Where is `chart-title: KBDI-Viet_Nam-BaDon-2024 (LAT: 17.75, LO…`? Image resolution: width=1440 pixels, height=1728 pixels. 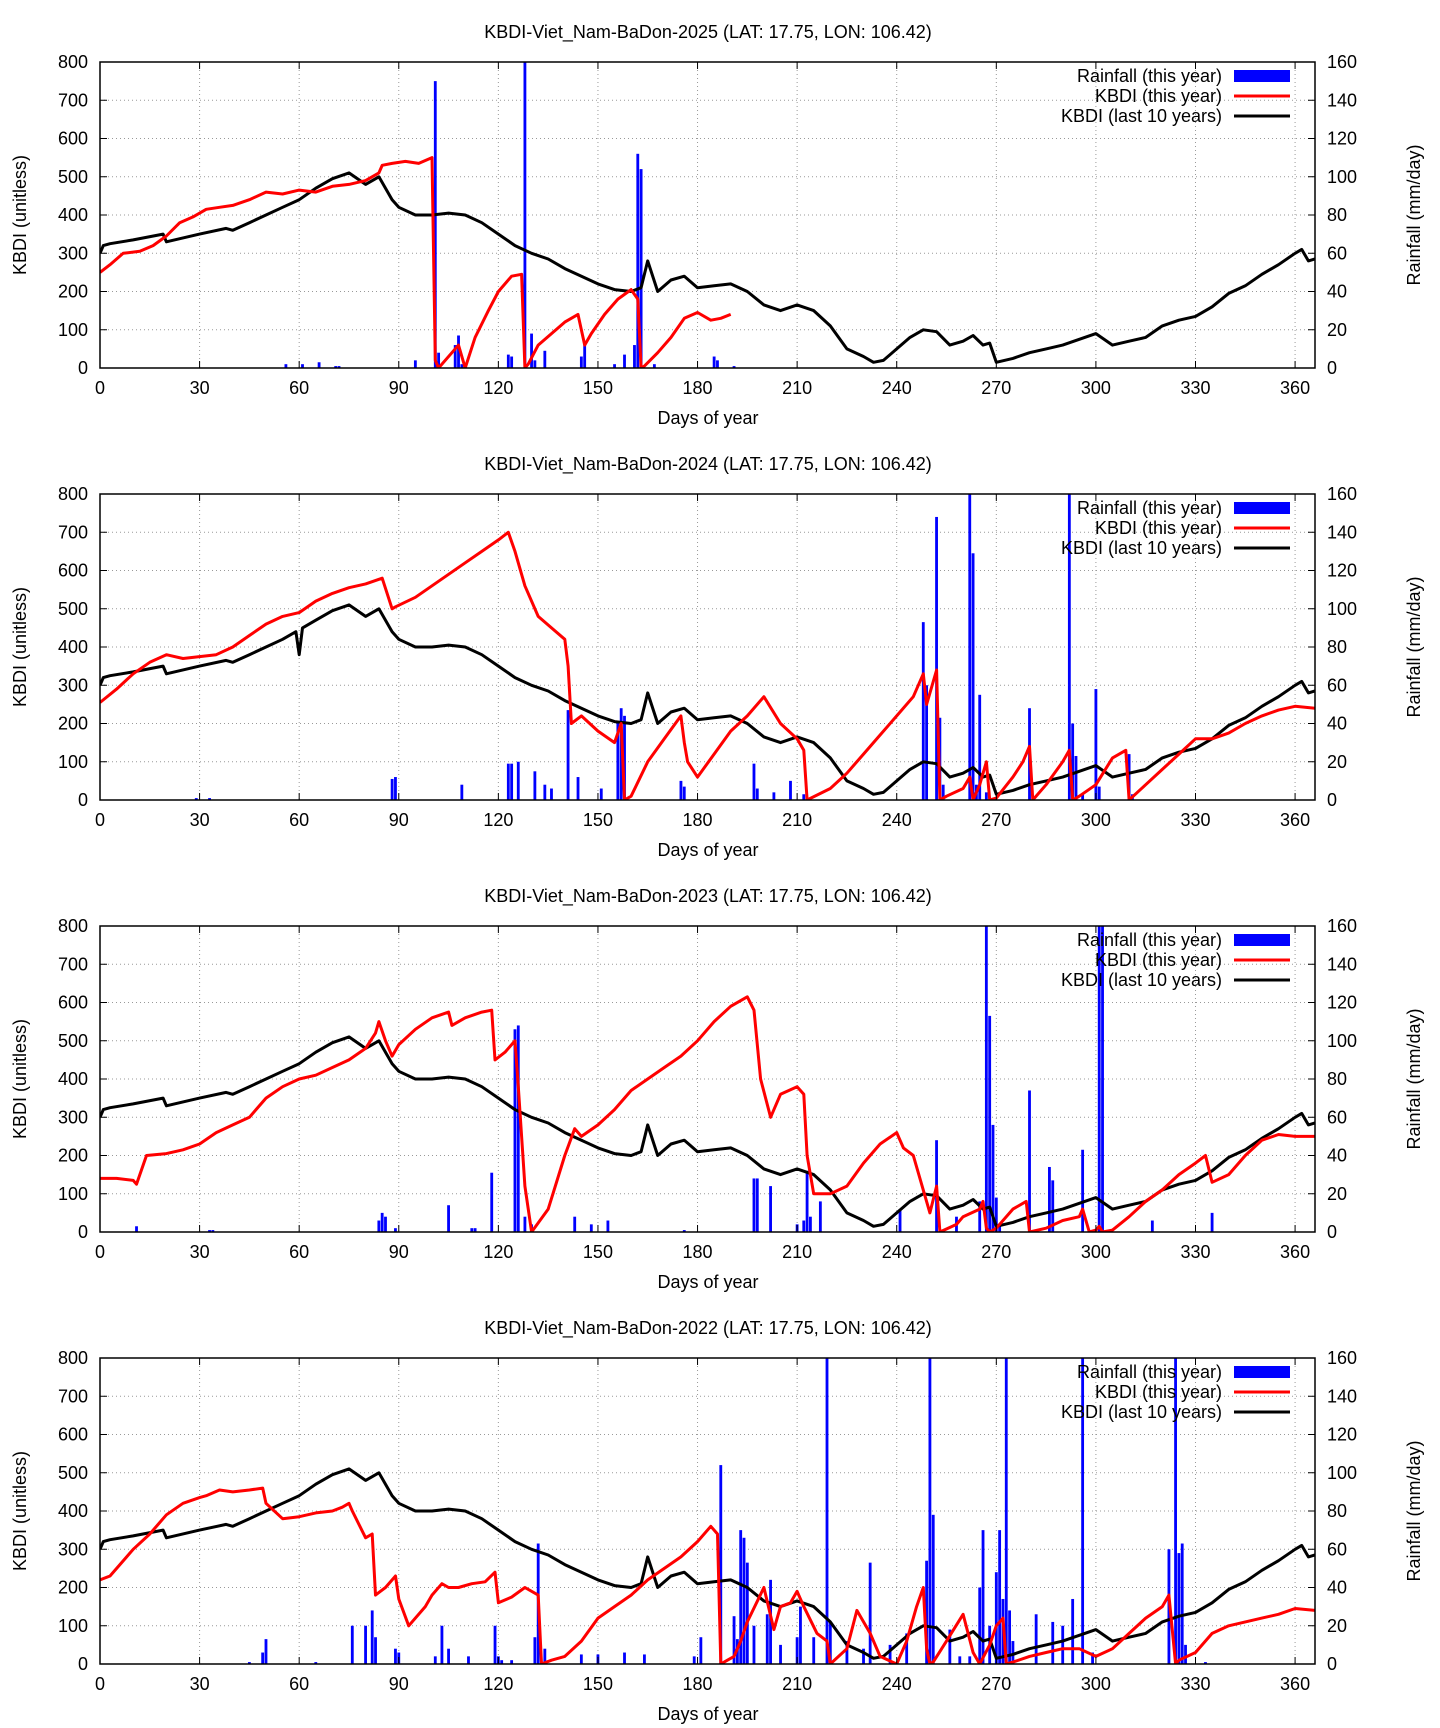 chart-title: KBDI-Viet_Nam-BaDon-2024 (LAT: 17.75, LO… is located at coordinates (708, 464).